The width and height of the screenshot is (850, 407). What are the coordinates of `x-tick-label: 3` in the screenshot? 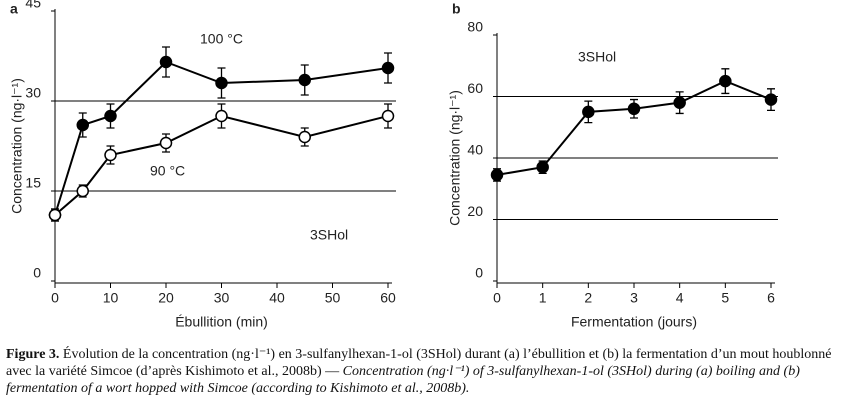 It's located at (634, 298).